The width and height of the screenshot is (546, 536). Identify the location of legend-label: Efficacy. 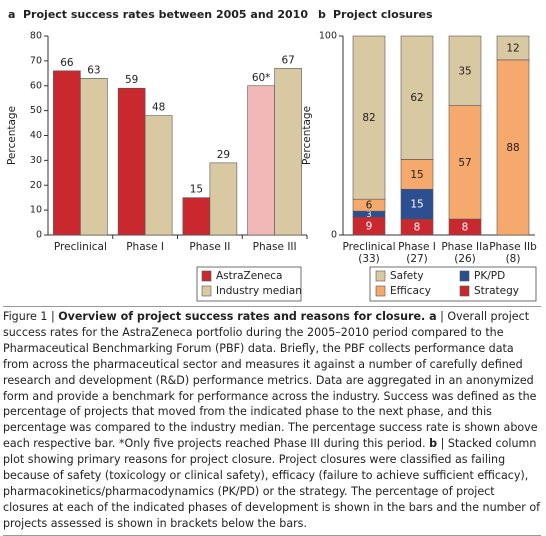
(410, 291).